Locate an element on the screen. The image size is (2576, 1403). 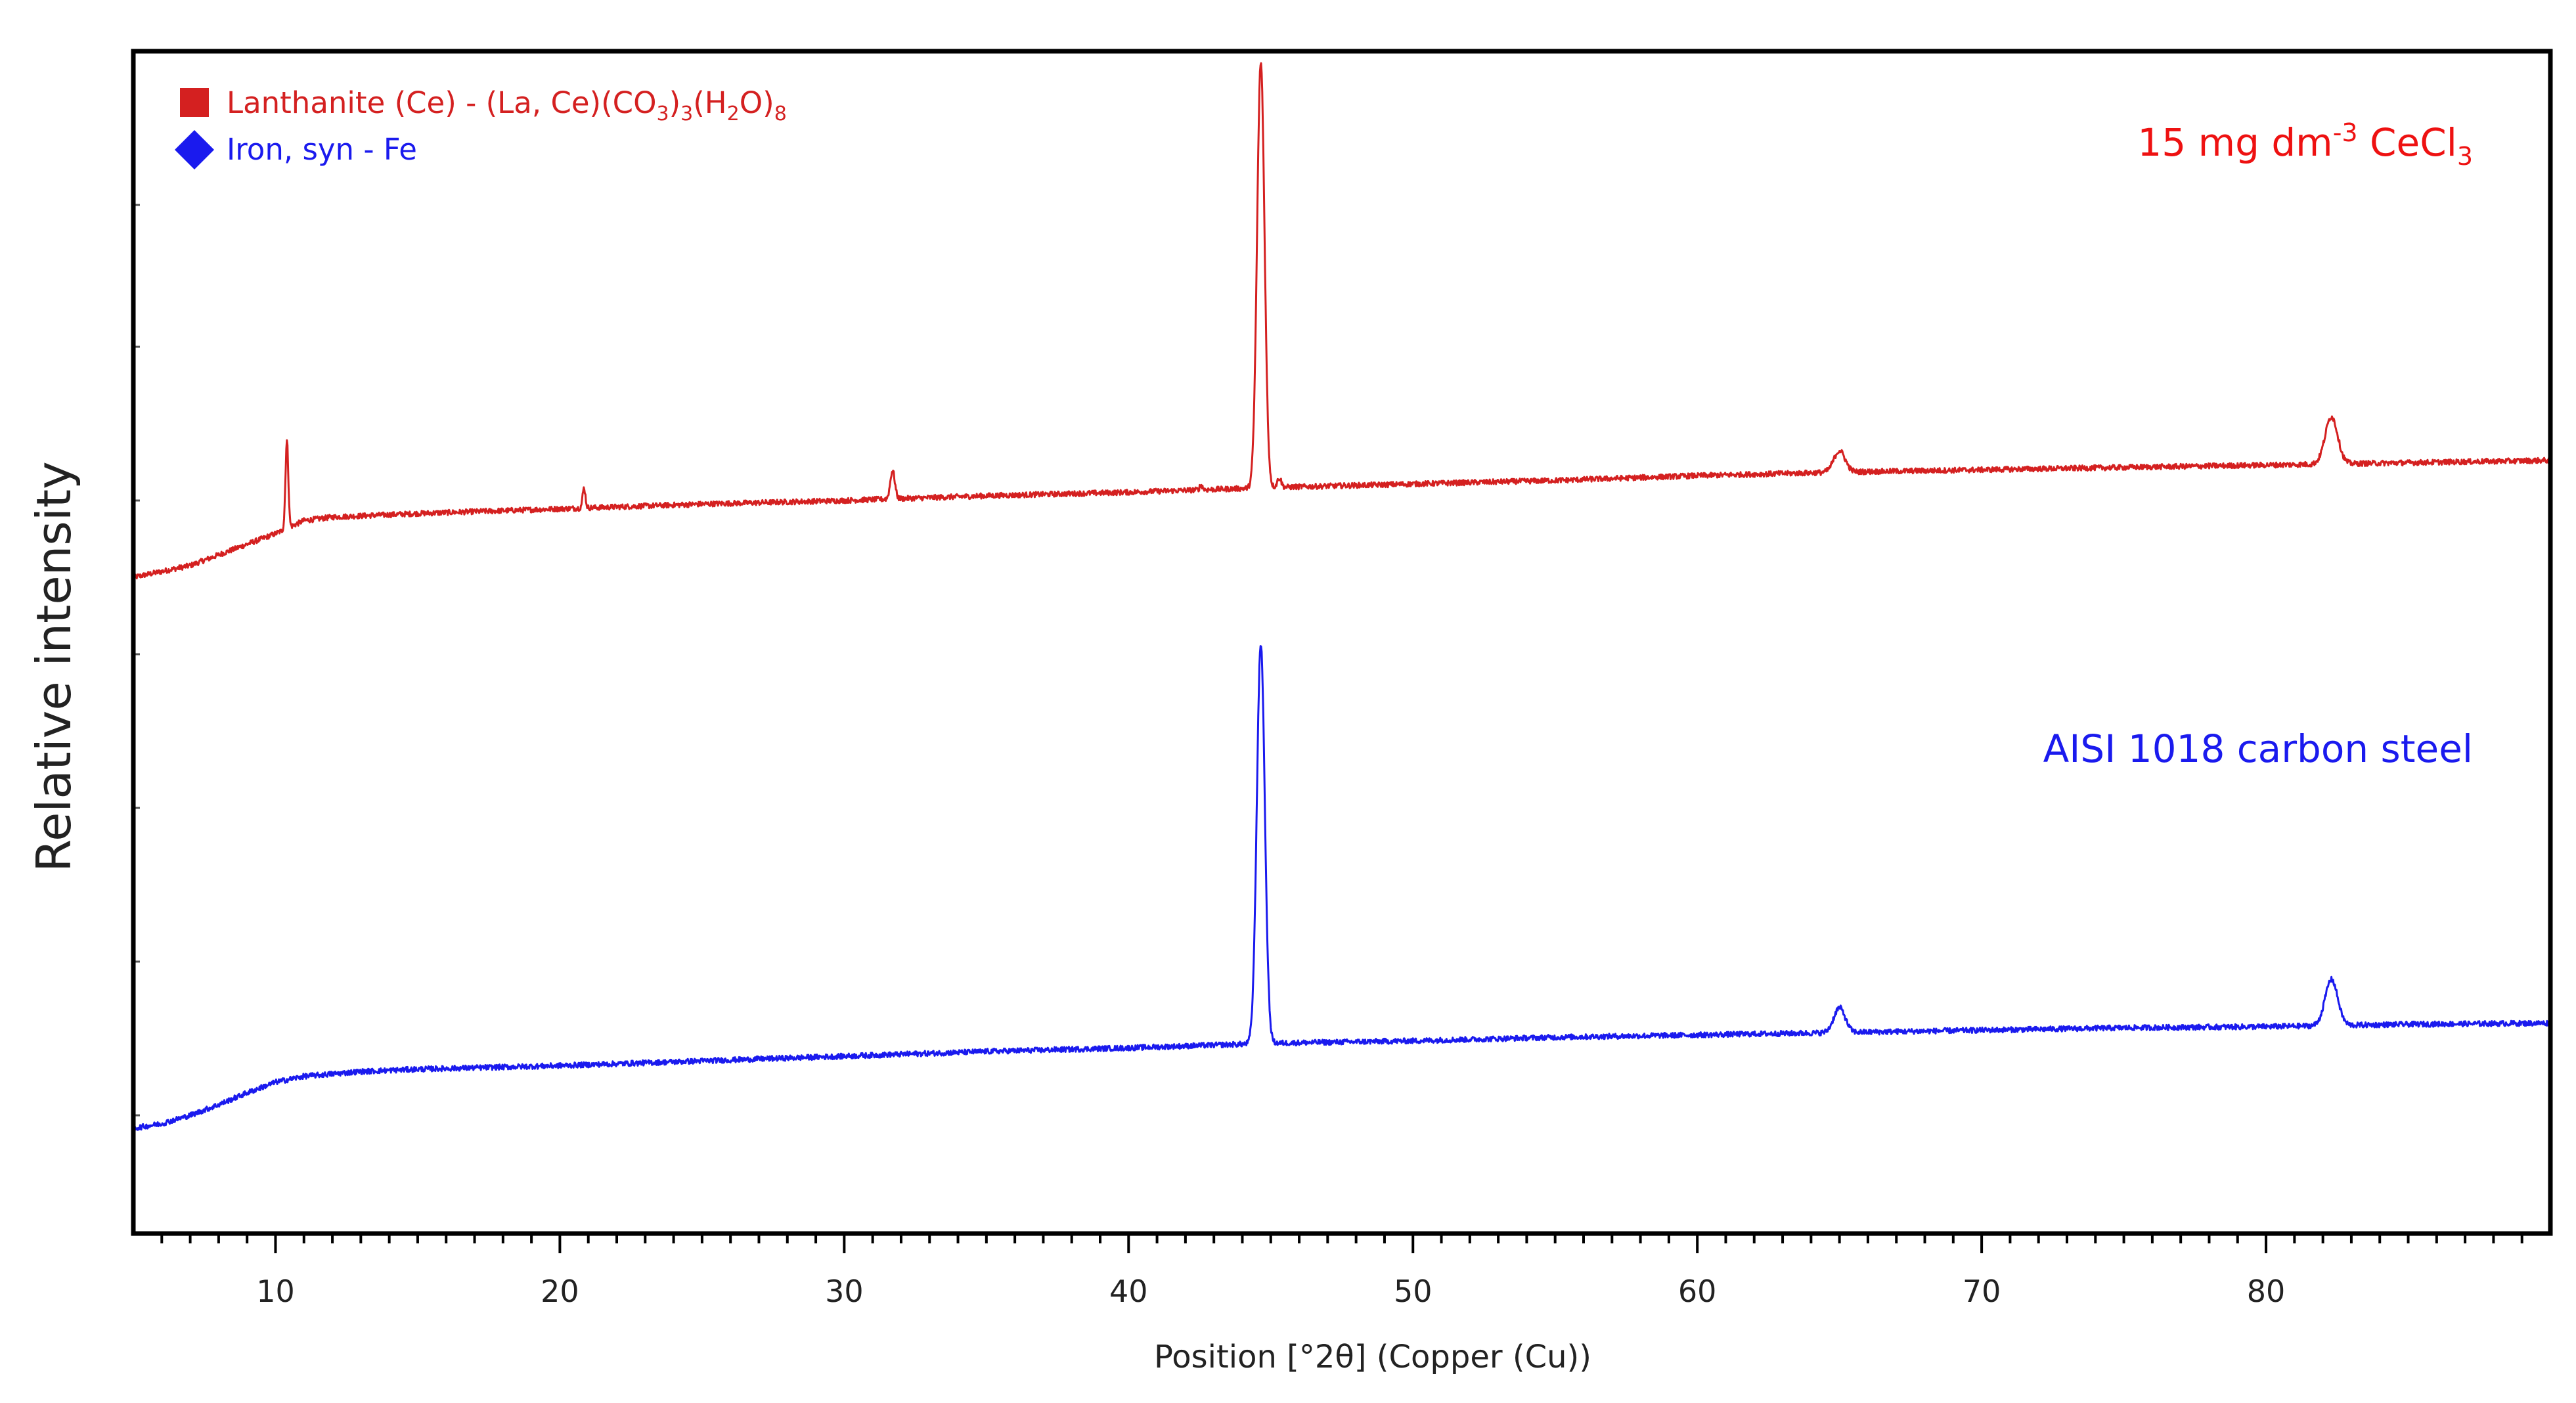
x-tick-label: 10 is located at coordinates (275, 1291).